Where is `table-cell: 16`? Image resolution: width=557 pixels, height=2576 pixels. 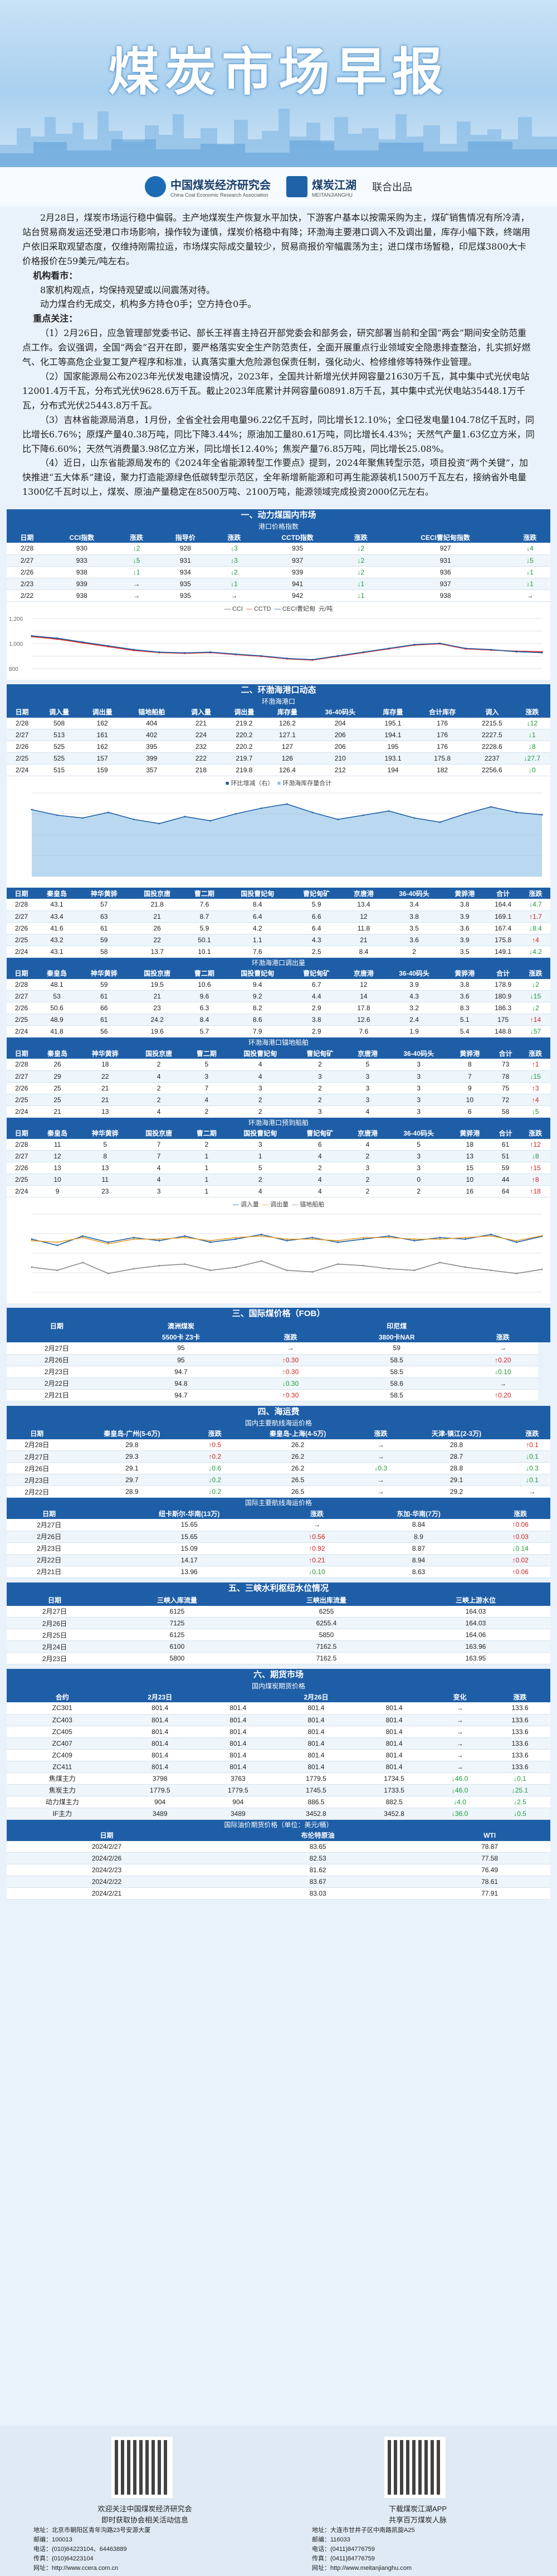 table-cell: 16 is located at coordinates (469, 1191).